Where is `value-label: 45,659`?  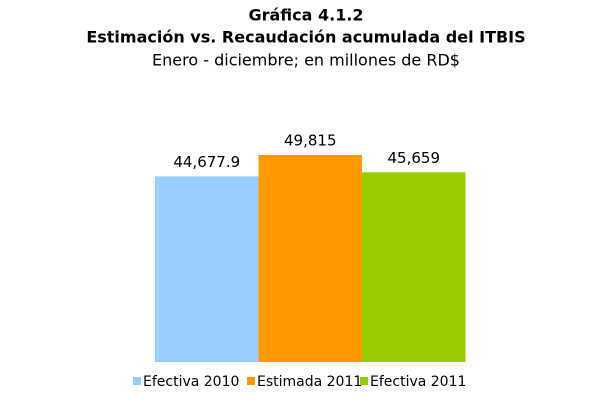 value-label: 45,659 is located at coordinates (414, 158).